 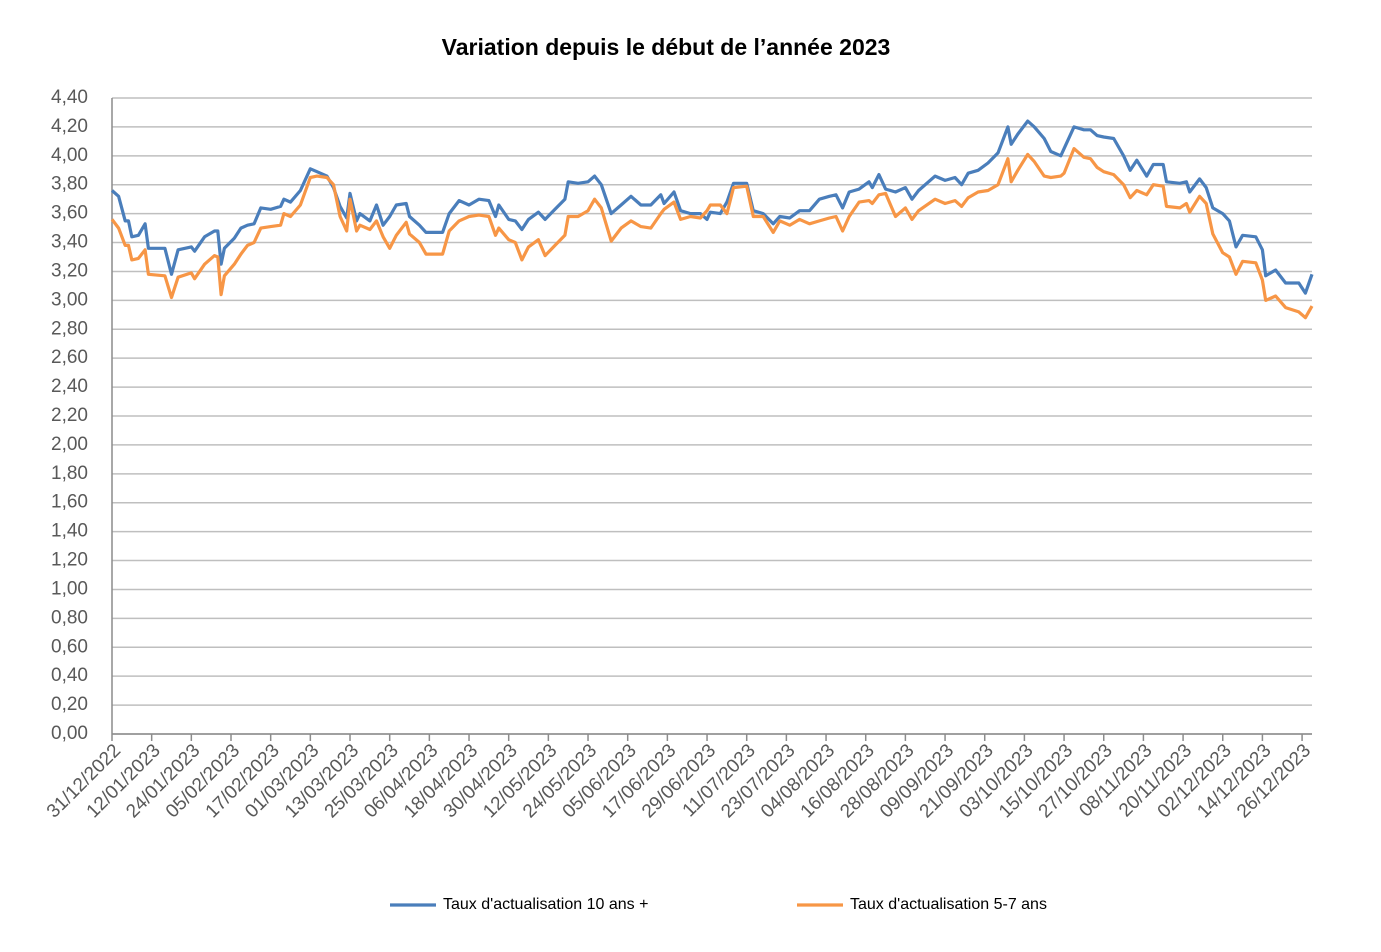 What do you see at coordinates (69, 473) in the screenshot?
I see `y-tick-label: 1,80` at bounding box center [69, 473].